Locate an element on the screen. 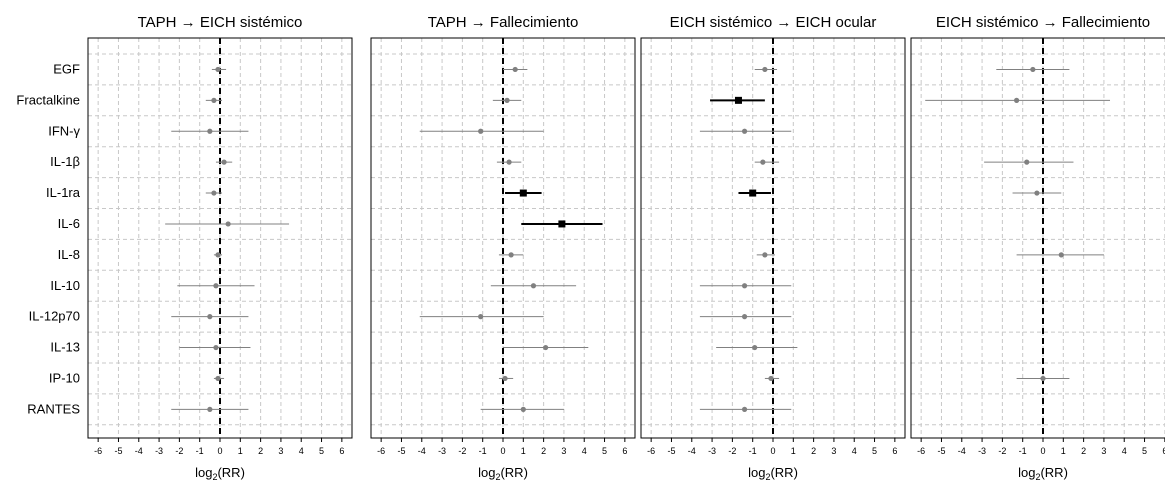  row-label-fractalkine: Fractalkine is located at coordinates (48, 99).